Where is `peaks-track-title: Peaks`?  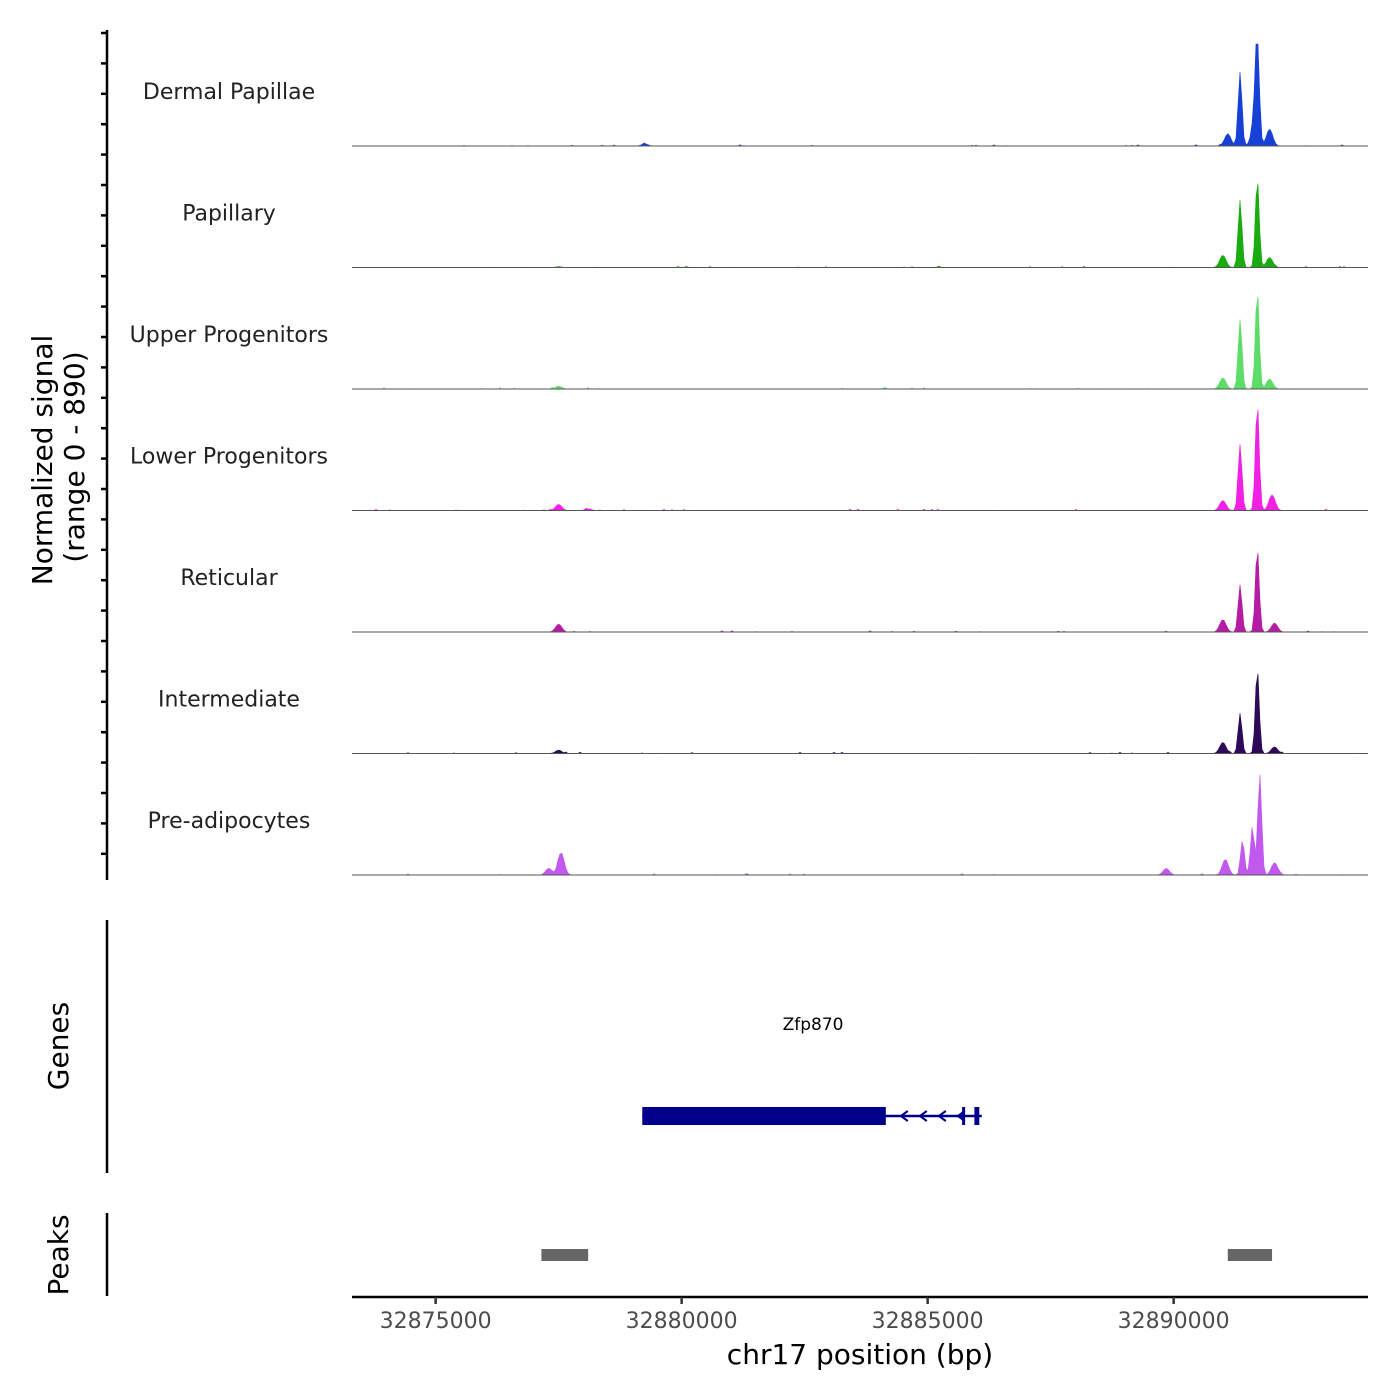
peaks-track-title: Peaks is located at coordinates (58, 1254).